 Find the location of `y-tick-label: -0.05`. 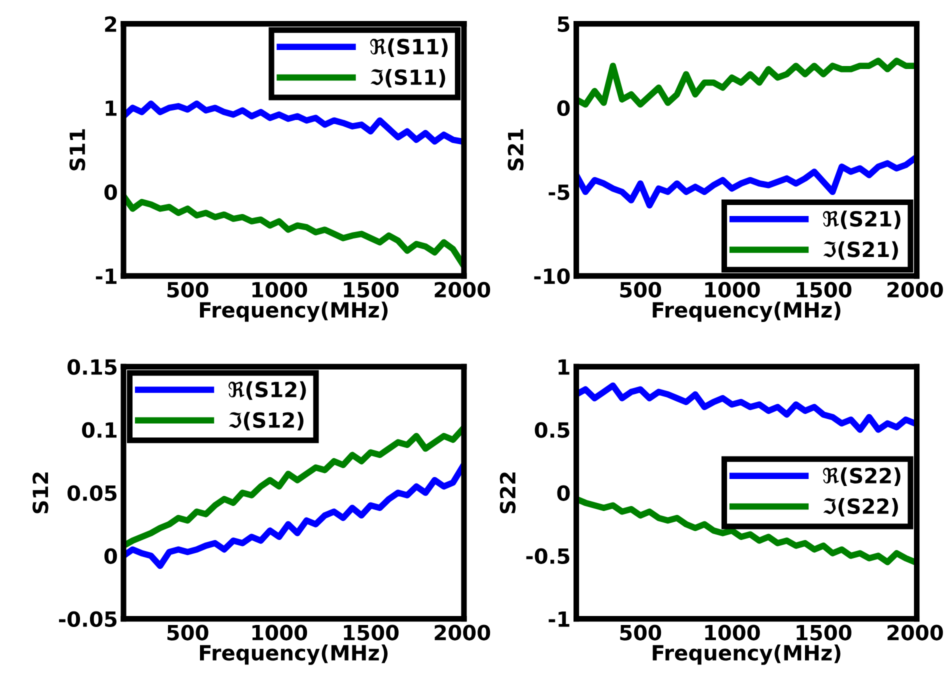

y-tick-label: -0.05 is located at coordinates (87, 619).